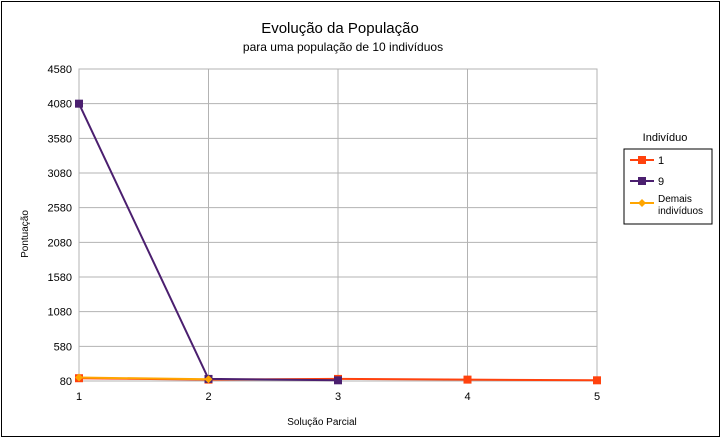  Describe the element at coordinates (321, 422) in the screenshot. I see `x-axis-label: Solução Parcial` at that location.